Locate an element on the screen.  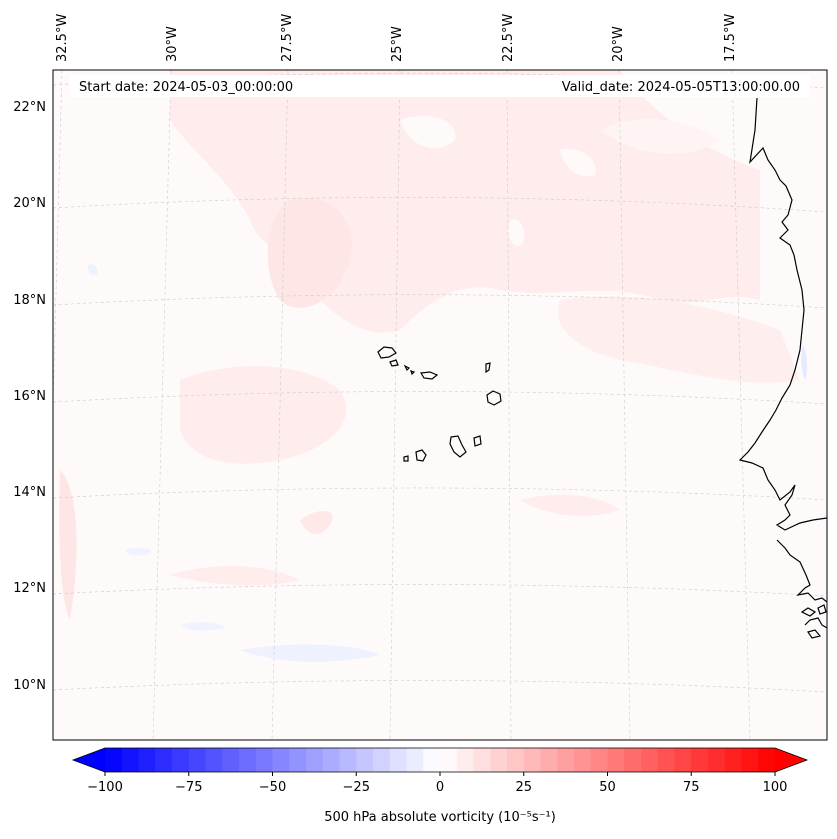
colorbar-extend-high is located at coordinates (791, 760).